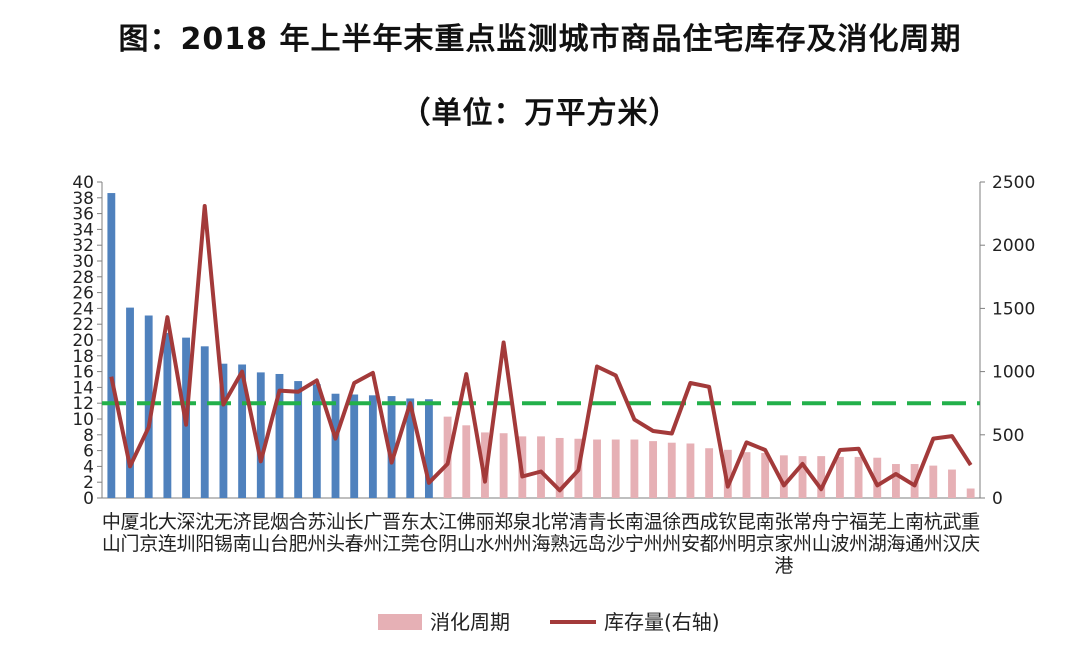 The height and width of the screenshot is (650, 1080). Describe the element at coordinates (111, 533) in the screenshot. I see `x-tick-label: 中山` at that location.